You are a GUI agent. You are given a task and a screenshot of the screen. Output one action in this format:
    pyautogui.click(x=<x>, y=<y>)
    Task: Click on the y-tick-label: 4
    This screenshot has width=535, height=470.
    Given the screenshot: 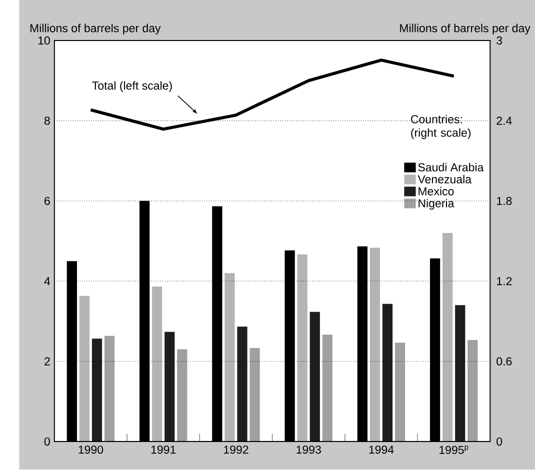 What is the action you would take?
    pyautogui.click(x=47, y=281)
    